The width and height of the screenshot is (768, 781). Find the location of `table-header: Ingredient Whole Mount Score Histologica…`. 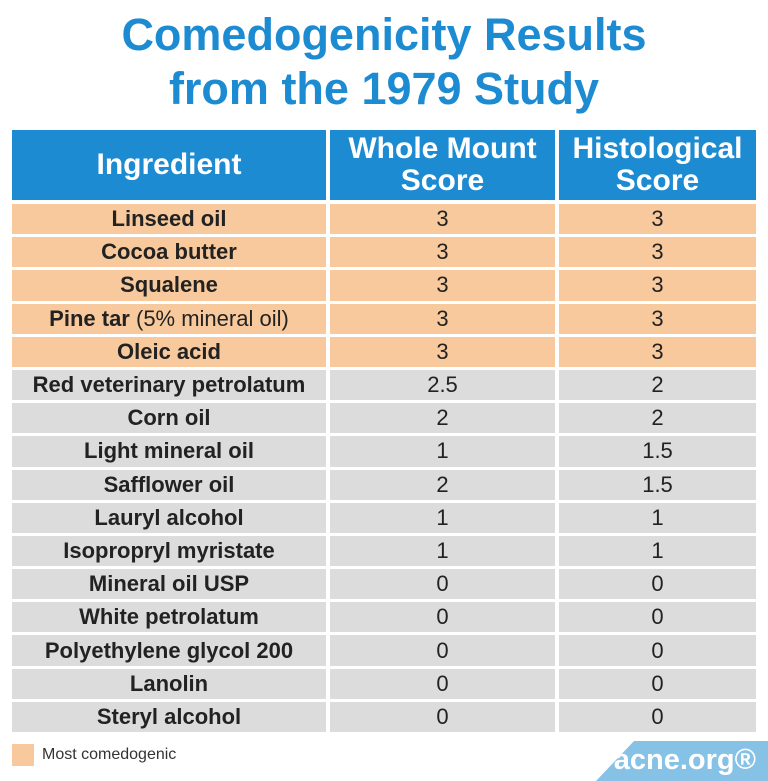

table-header: Ingredient Whole Mount Score Histologica… is located at coordinates (384, 165).